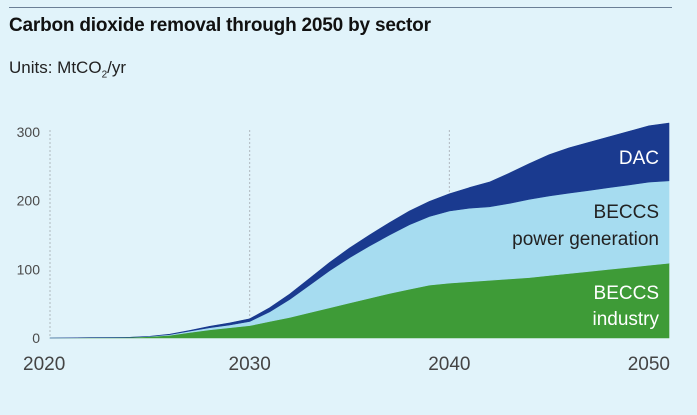  I want to click on units-suffix: /yr, so click(117, 67).